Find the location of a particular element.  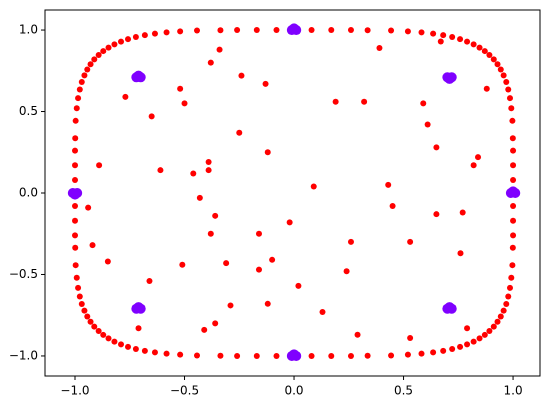

x-tick-label: 0.5 is located at coordinates (403, 391).